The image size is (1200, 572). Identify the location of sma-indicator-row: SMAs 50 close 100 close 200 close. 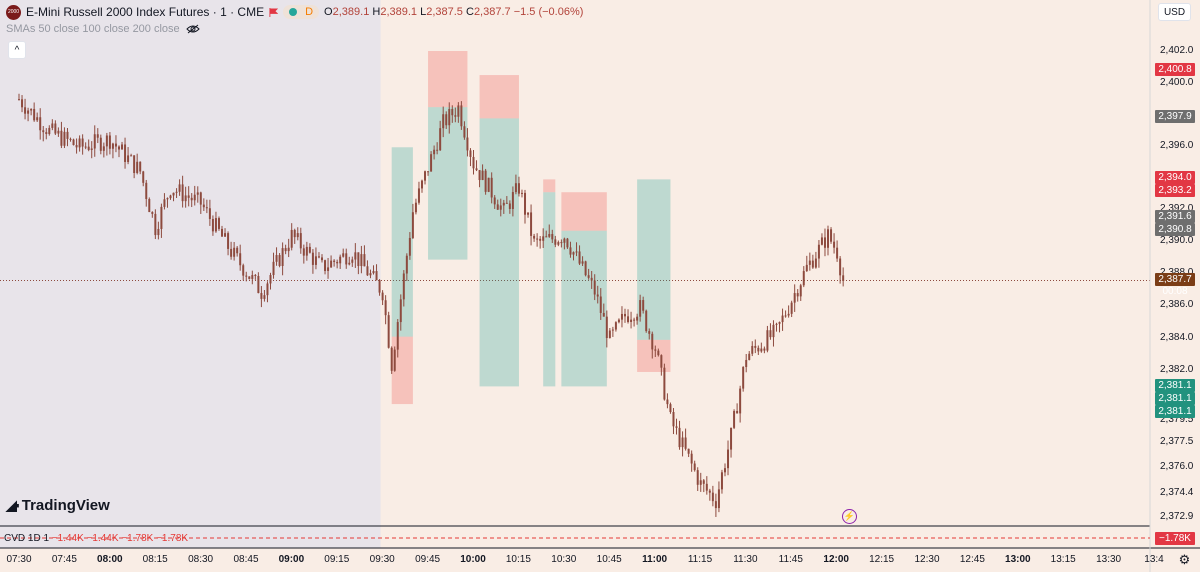
(103, 29).